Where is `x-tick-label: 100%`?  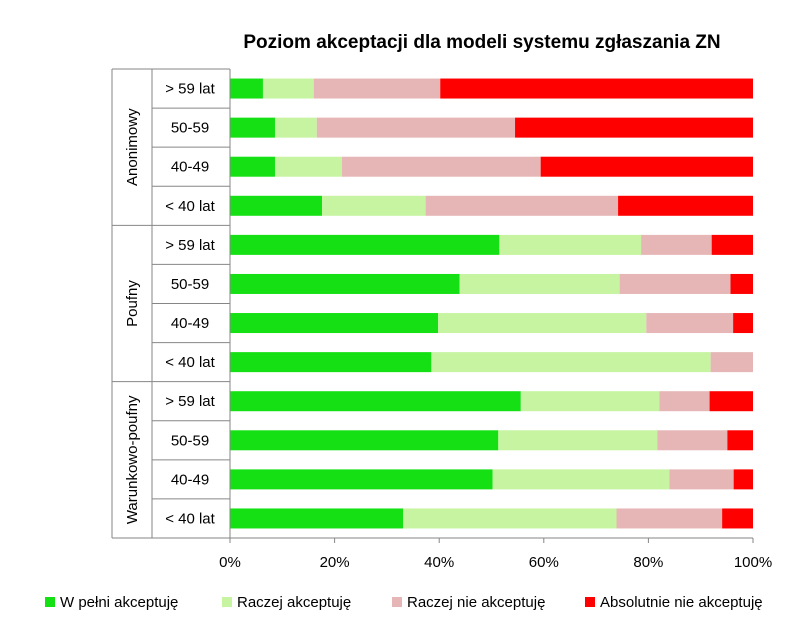 x-tick-label: 100% is located at coordinates (753, 562).